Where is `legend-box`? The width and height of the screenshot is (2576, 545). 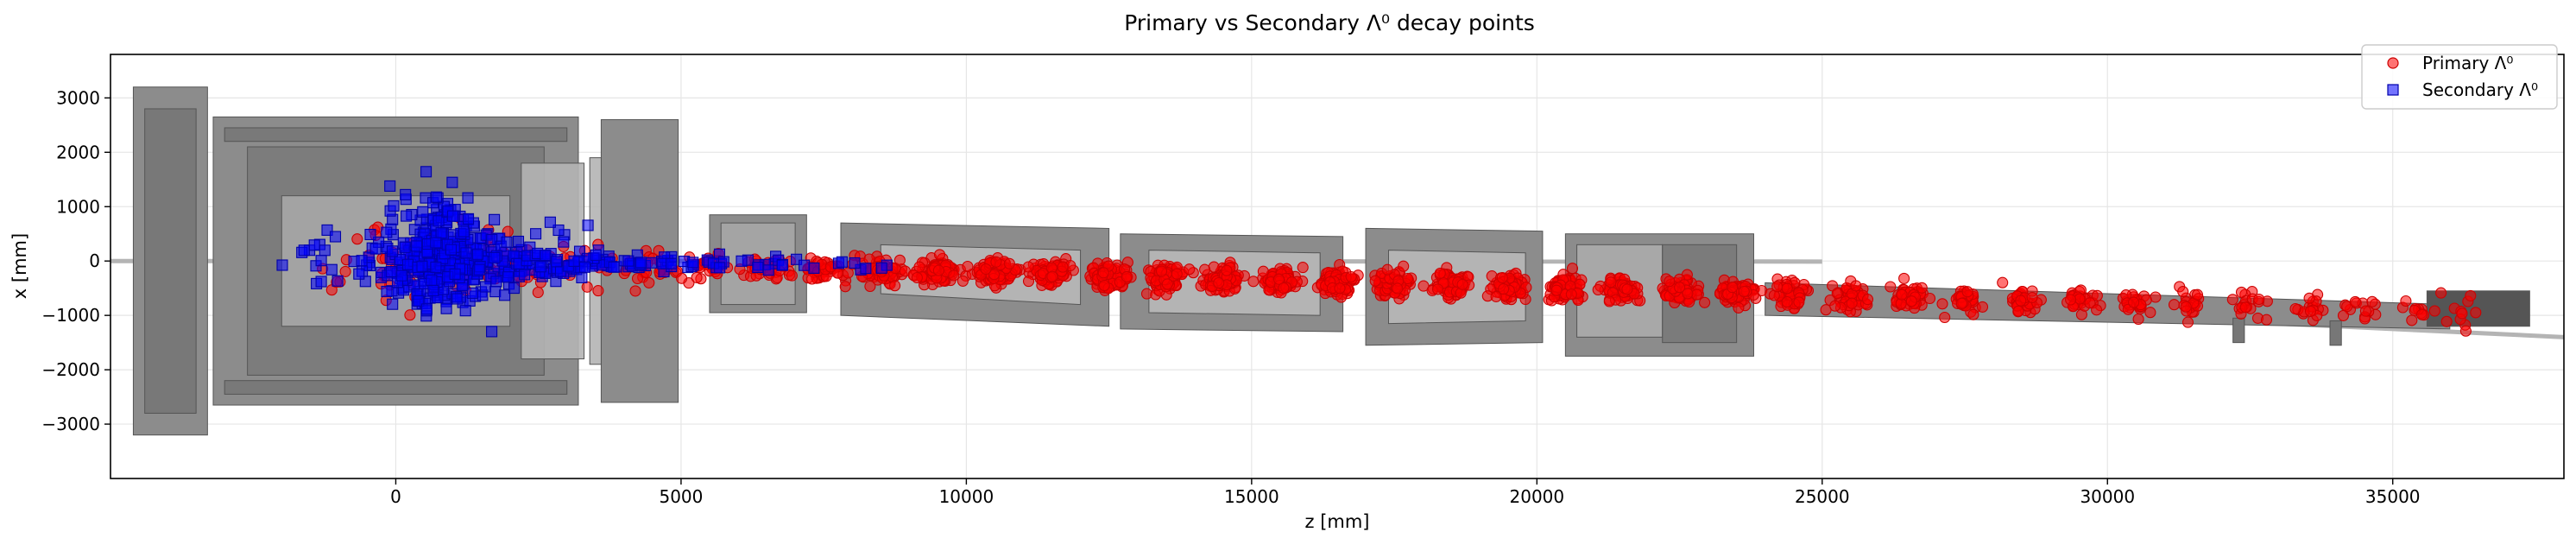 legend-box is located at coordinates (2459, 77).